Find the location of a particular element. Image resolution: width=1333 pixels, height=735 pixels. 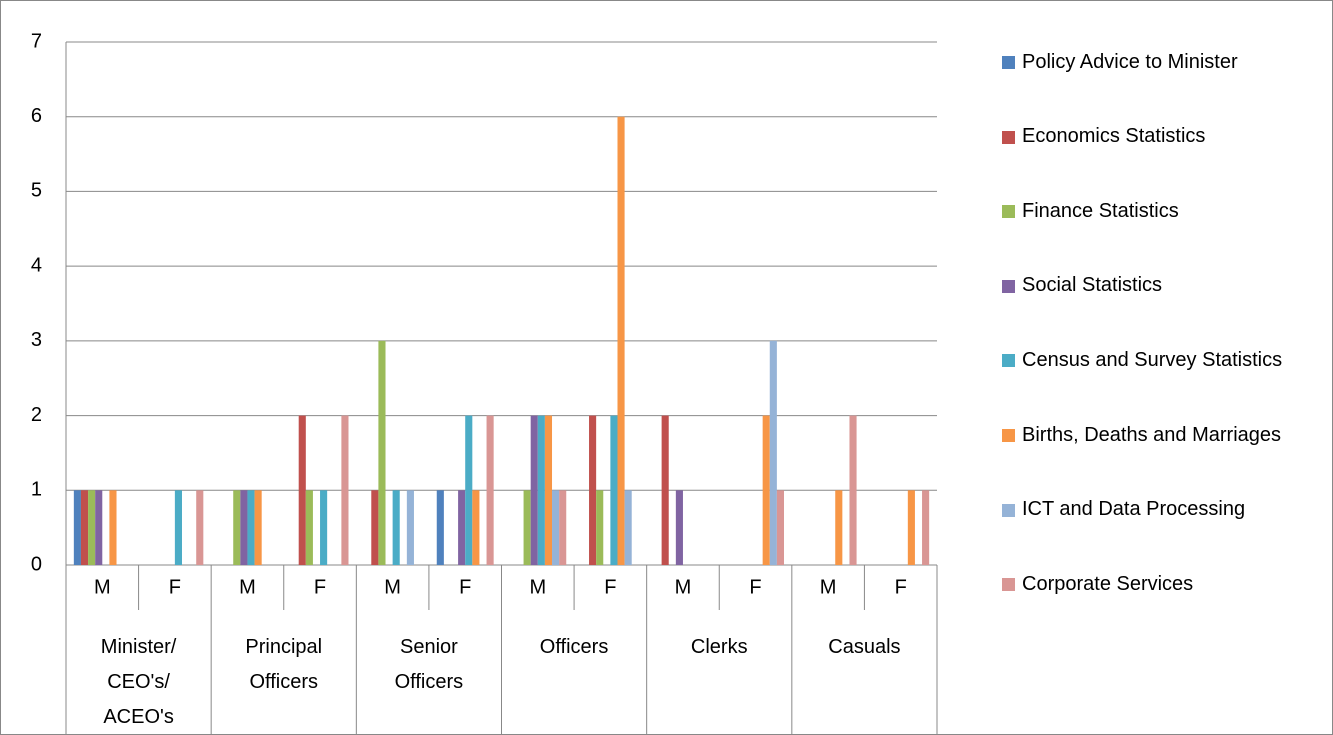

y-tick-label: 5 is located at coordinates (36, 191).